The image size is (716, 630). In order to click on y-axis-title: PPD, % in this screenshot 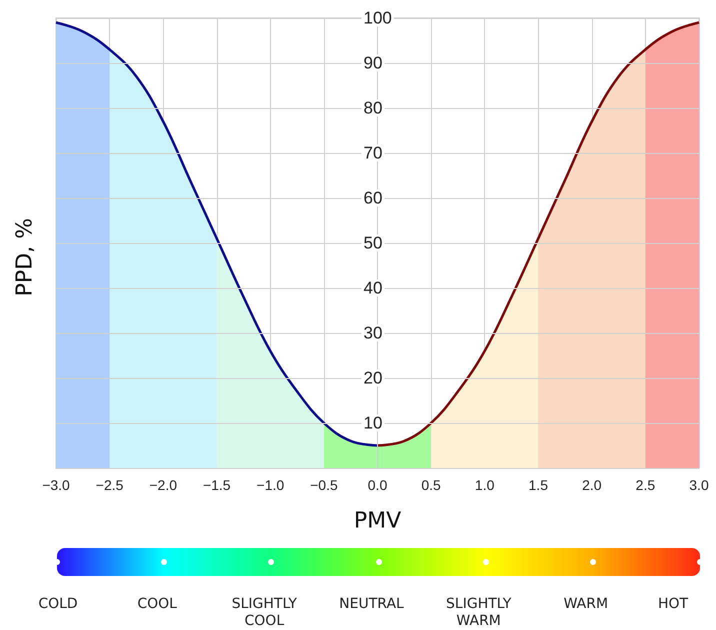, I will do `click(25, 257)`.